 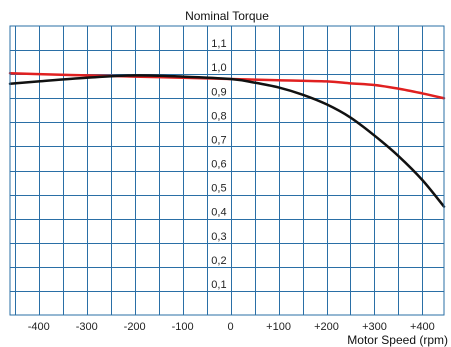 What do you see at coordinates (218, 237) in the screenshot?
I see `y-tick-label: 0,3` at bounding box center [218, 237].